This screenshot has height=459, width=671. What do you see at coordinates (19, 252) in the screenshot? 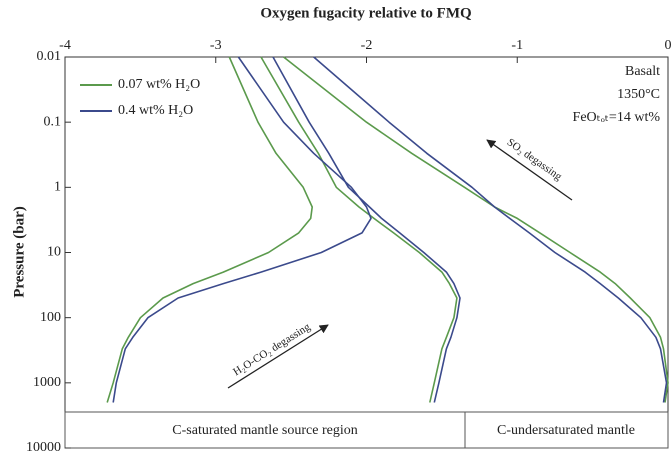
I see `y-axis-label: Pressure (bar)` at bounding box center [19, 252].